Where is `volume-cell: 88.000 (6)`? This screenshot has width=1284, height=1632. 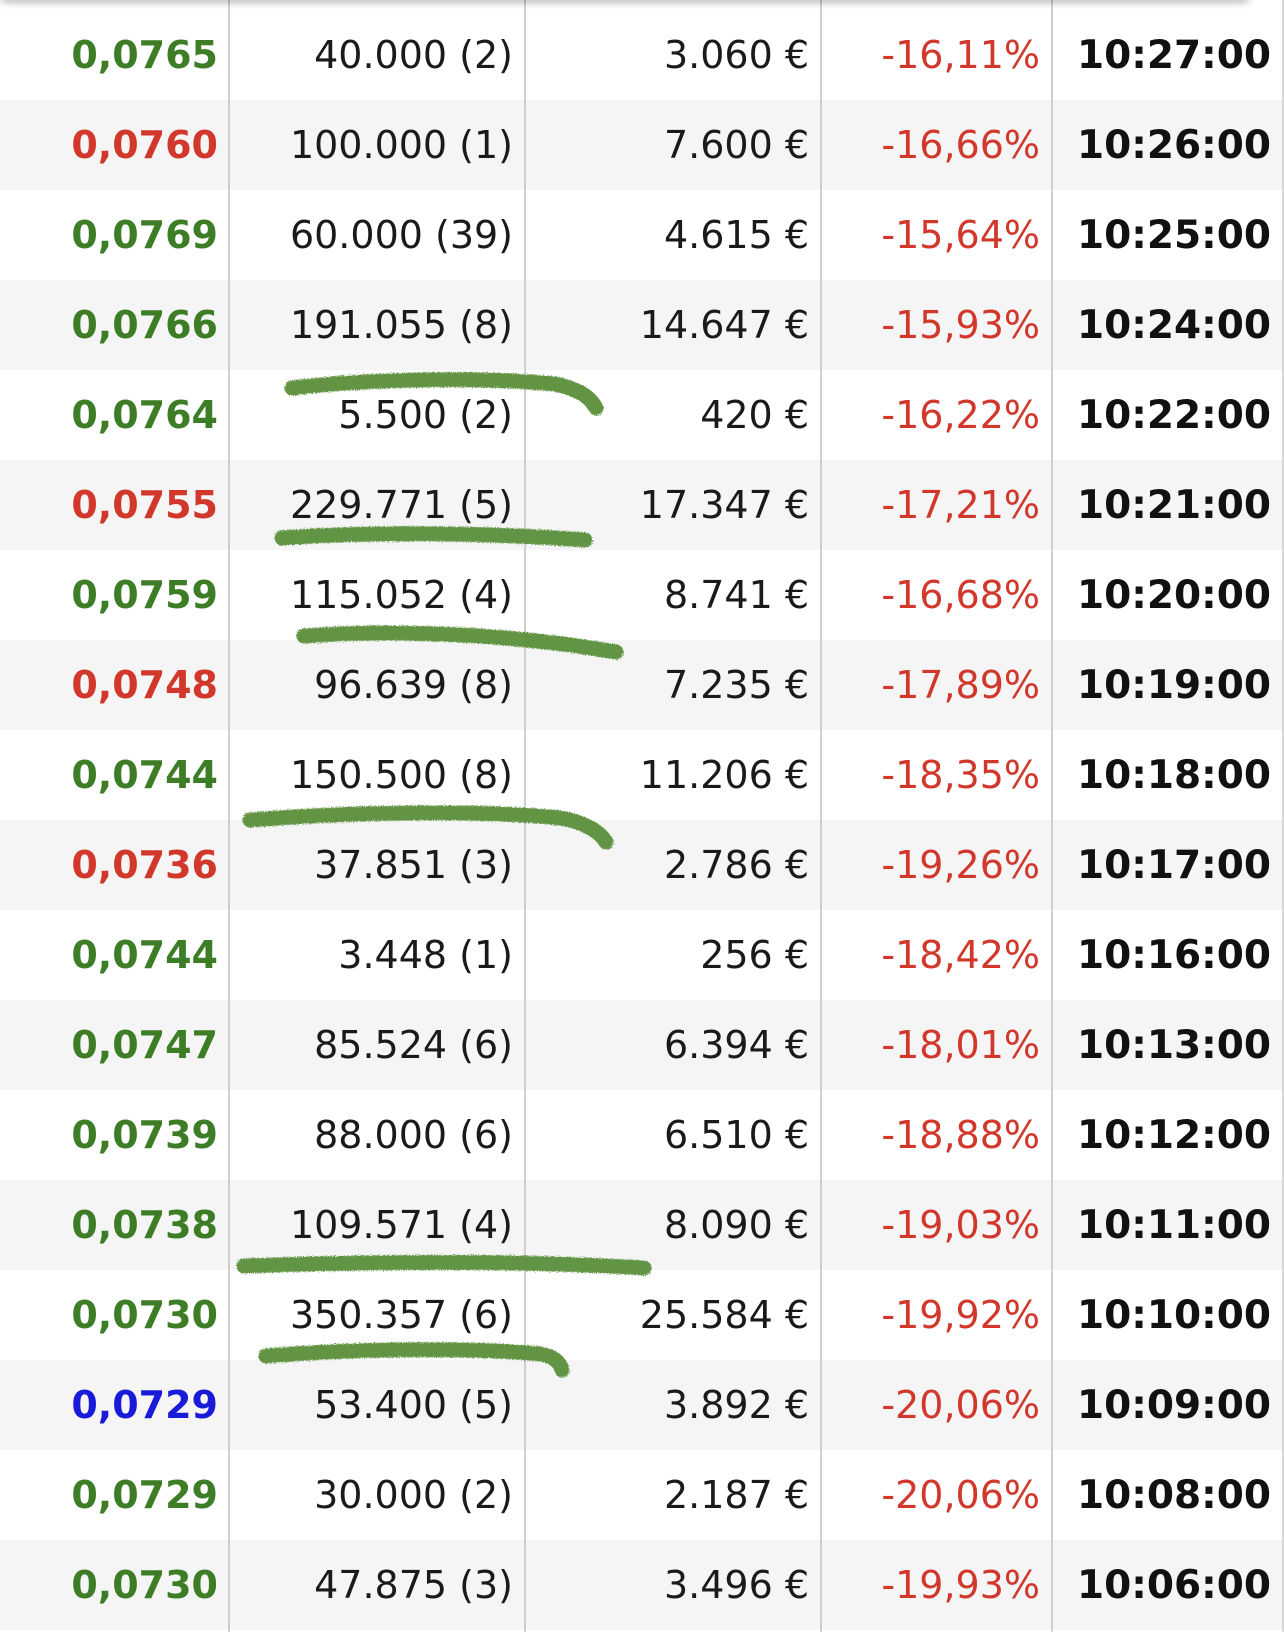
volume-cell: 88.000 (6) is located at coordinates (413, 1135).